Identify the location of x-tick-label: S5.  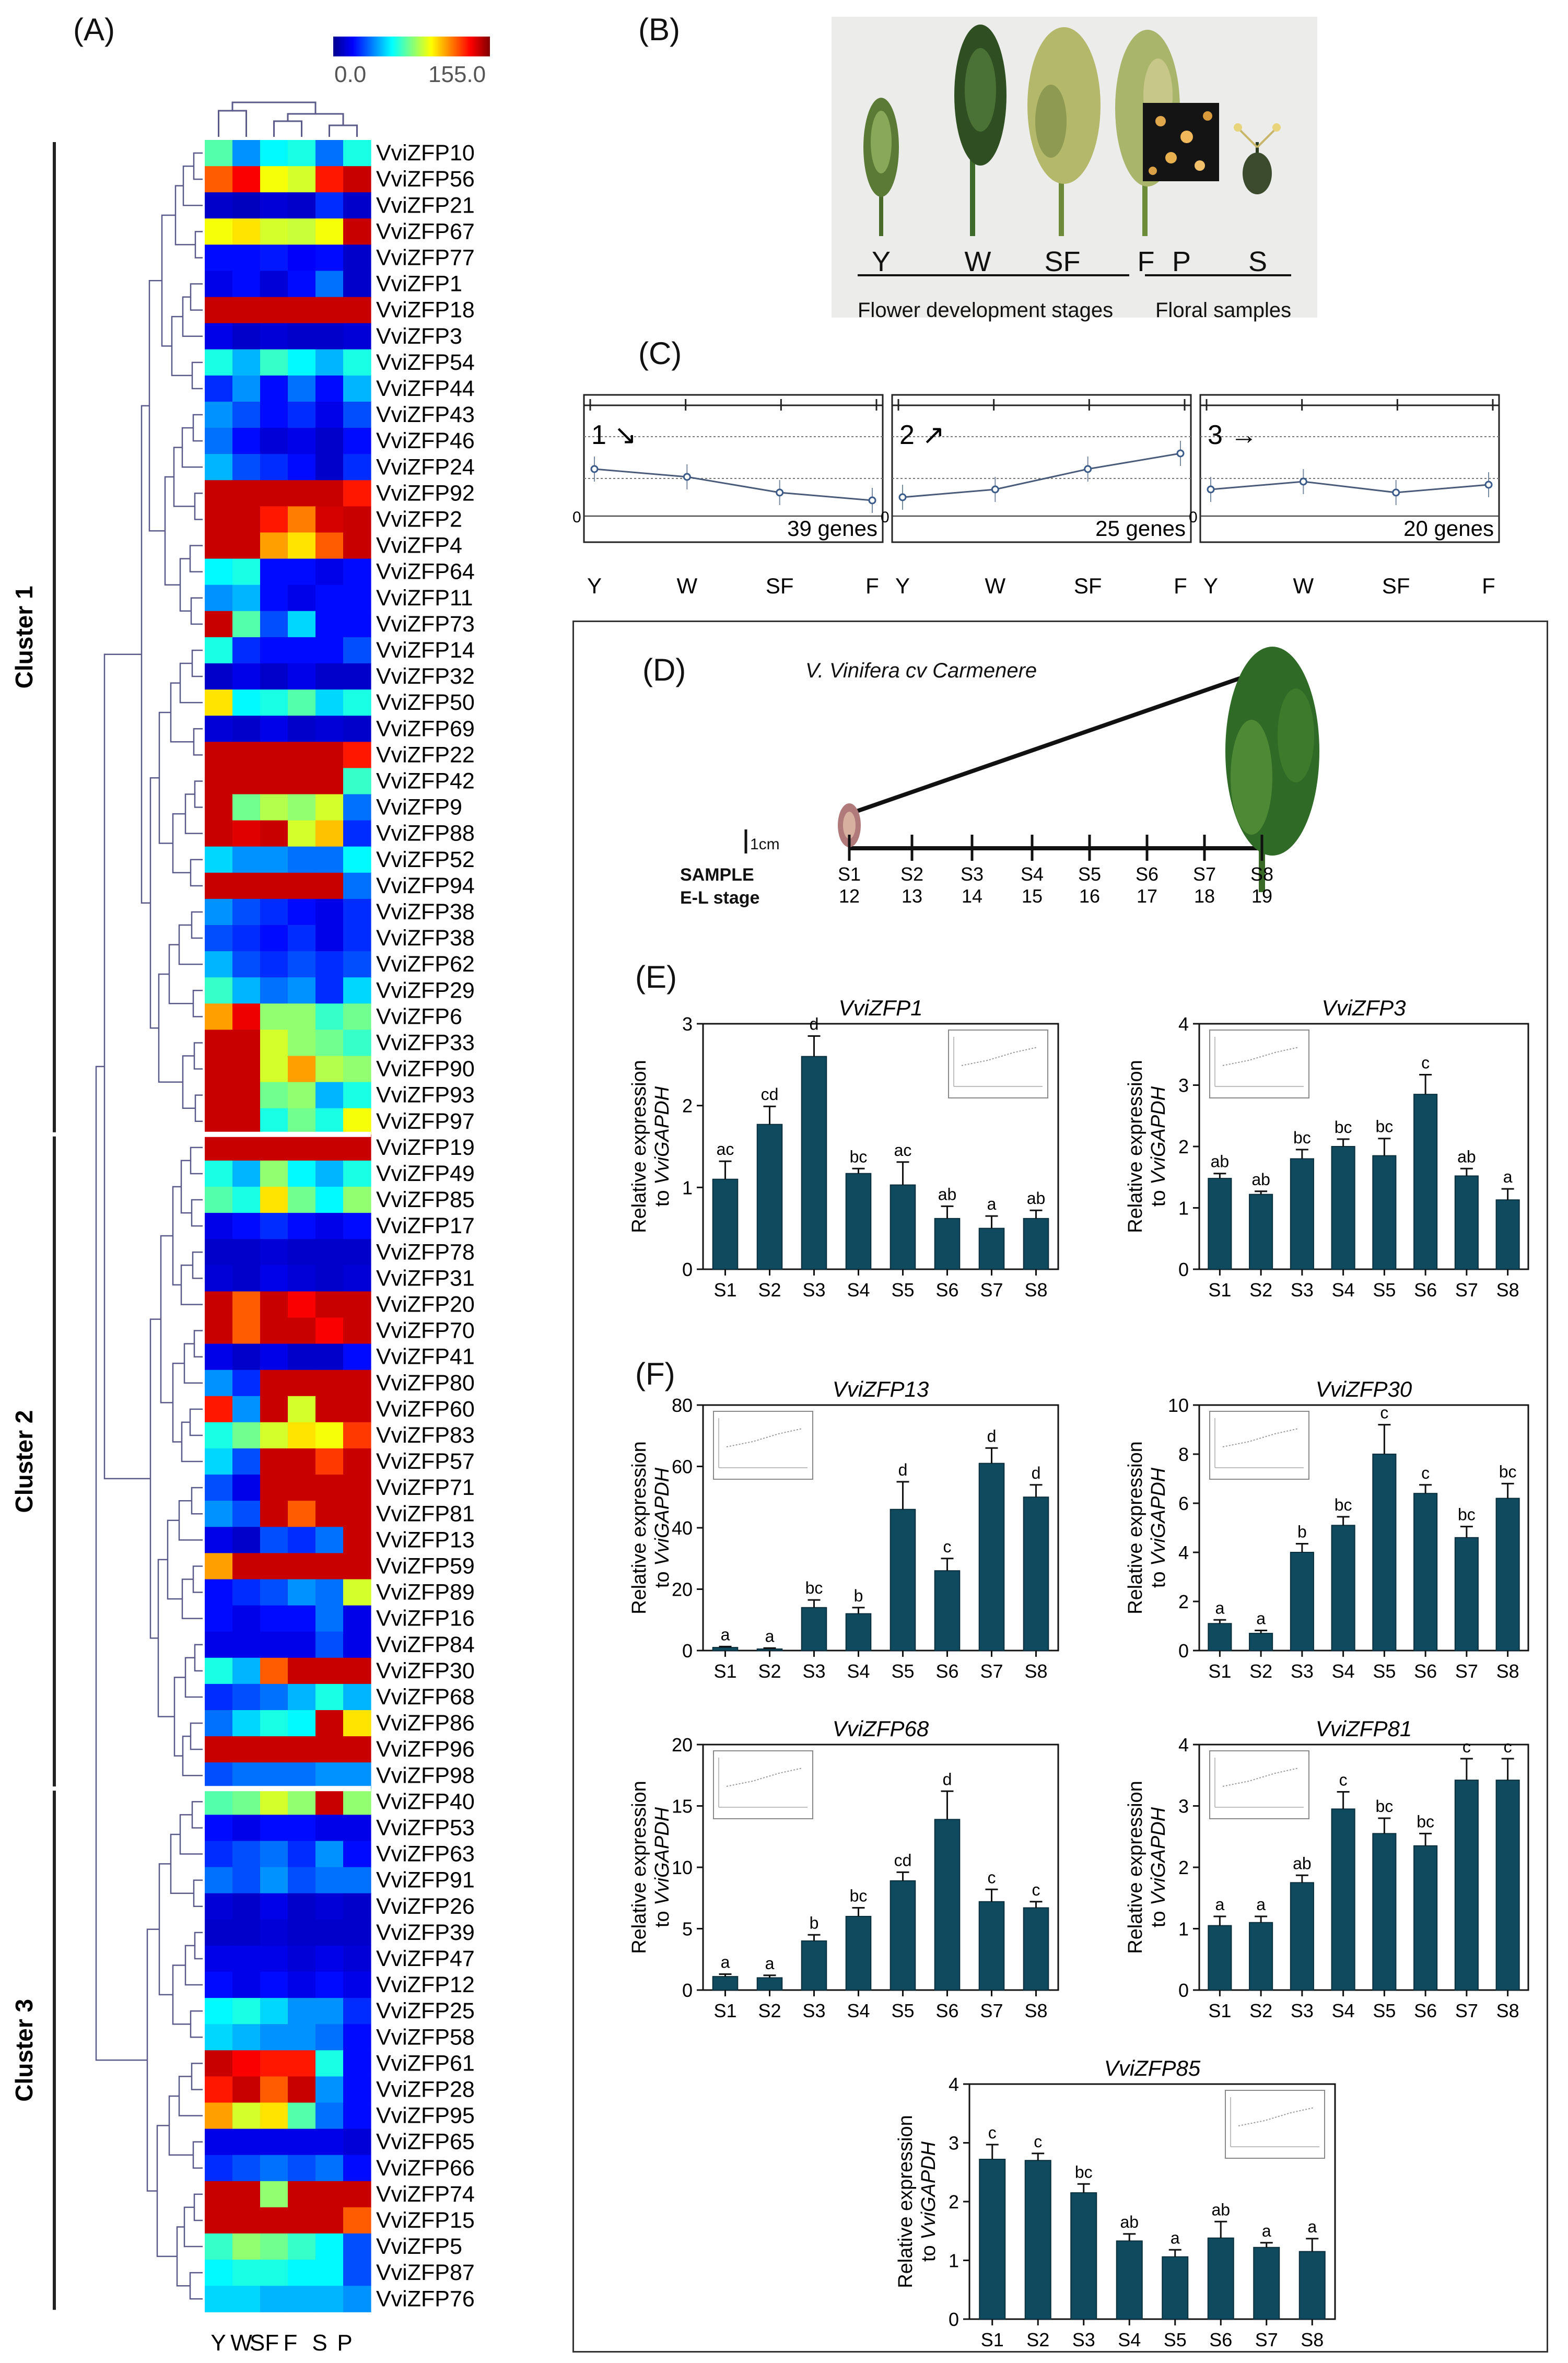
(1175, 2340).